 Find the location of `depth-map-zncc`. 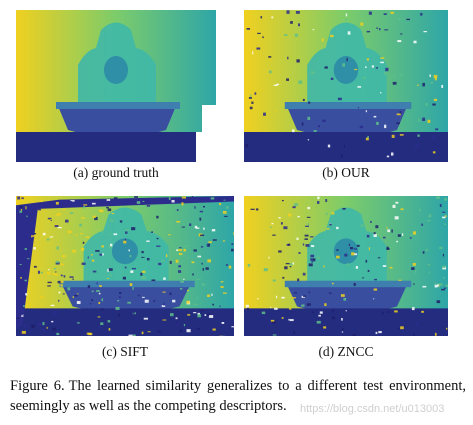

depth-map-zncc is located at coordinates (346, 266).